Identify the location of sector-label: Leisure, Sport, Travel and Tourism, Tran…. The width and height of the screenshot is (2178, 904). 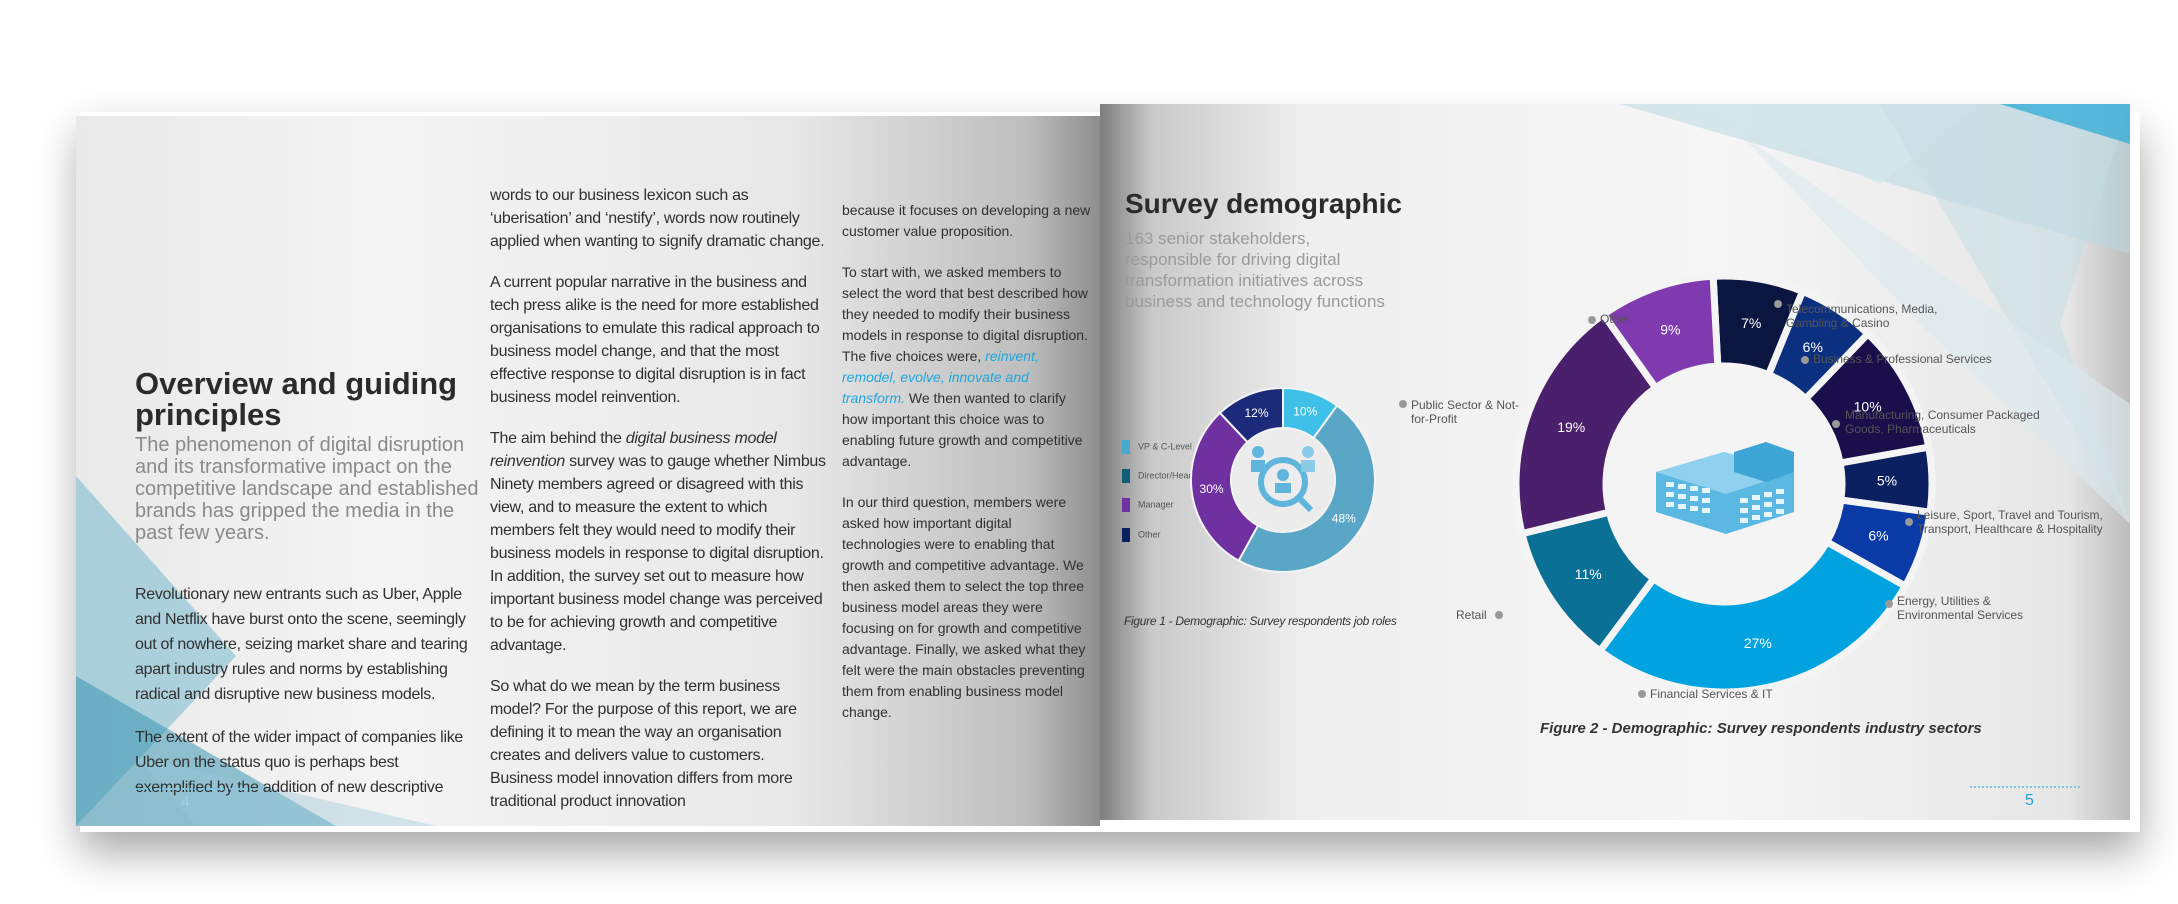
(2010, 522).